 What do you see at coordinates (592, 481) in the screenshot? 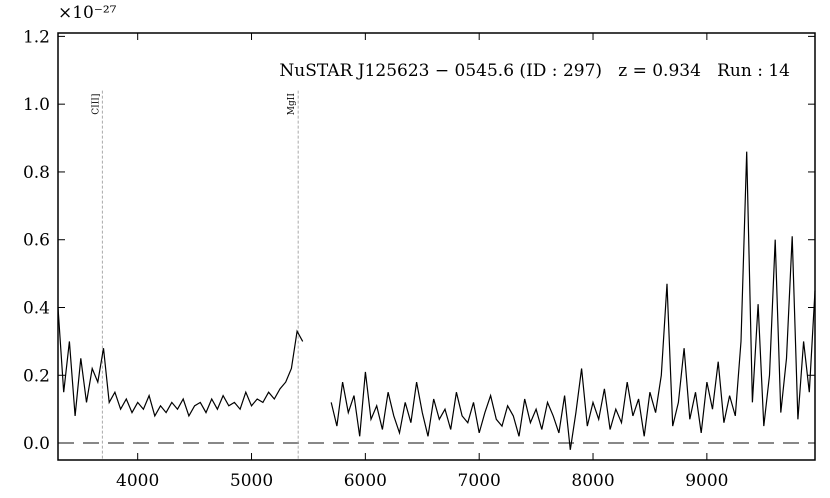
I see `x-tick-label: 8000` at bounding box center [592, 481].